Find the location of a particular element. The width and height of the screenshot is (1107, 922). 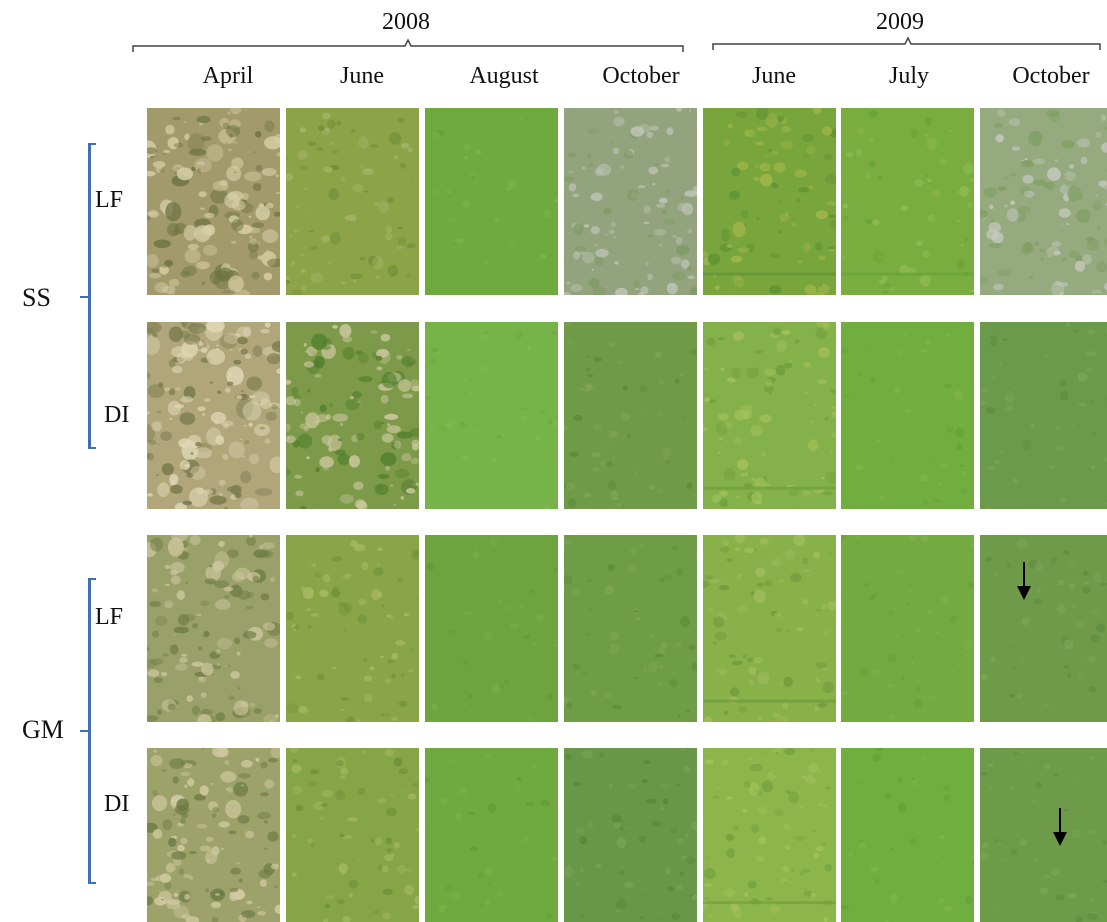

bracket-ss-tick-bottom is located at coordinates (92, 448).